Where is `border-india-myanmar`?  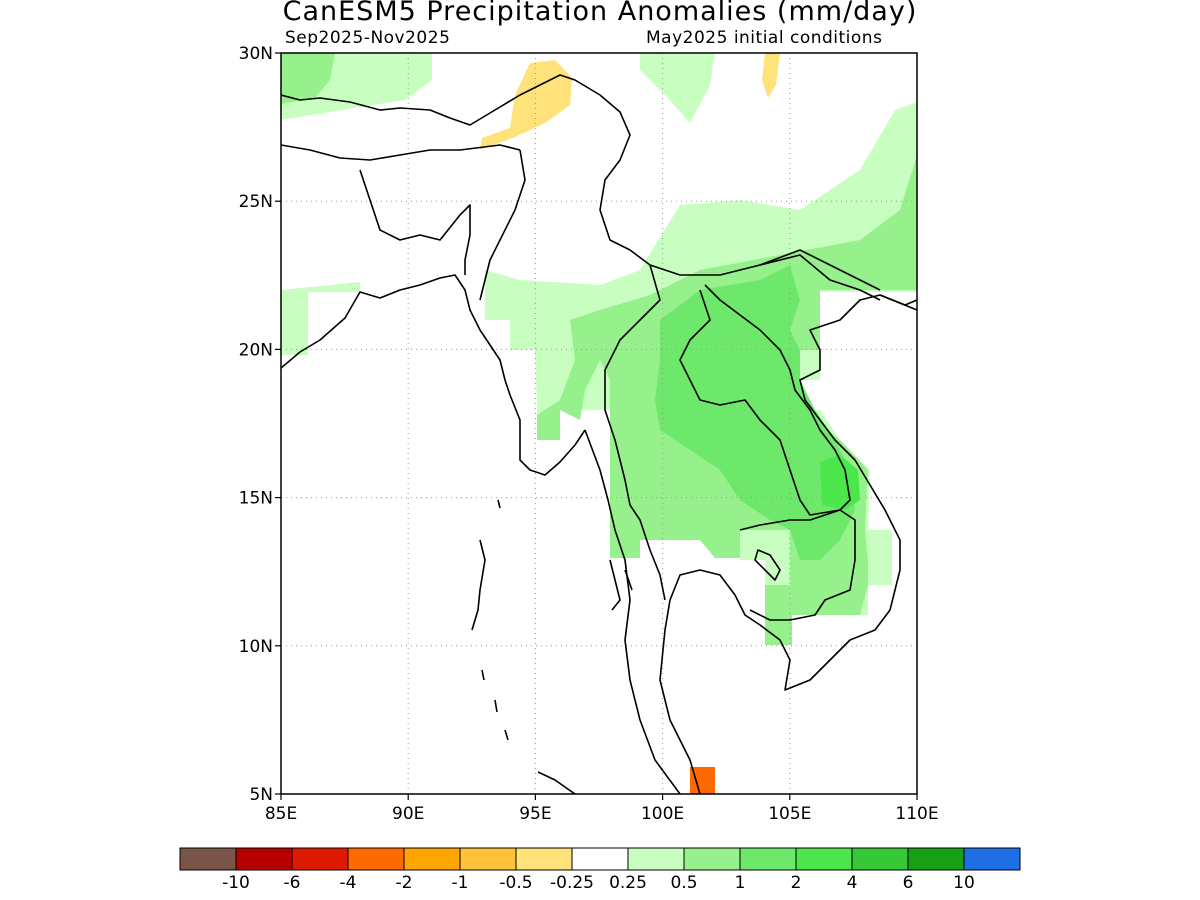 border-india-myanmar is located at coordinates (502, 225).